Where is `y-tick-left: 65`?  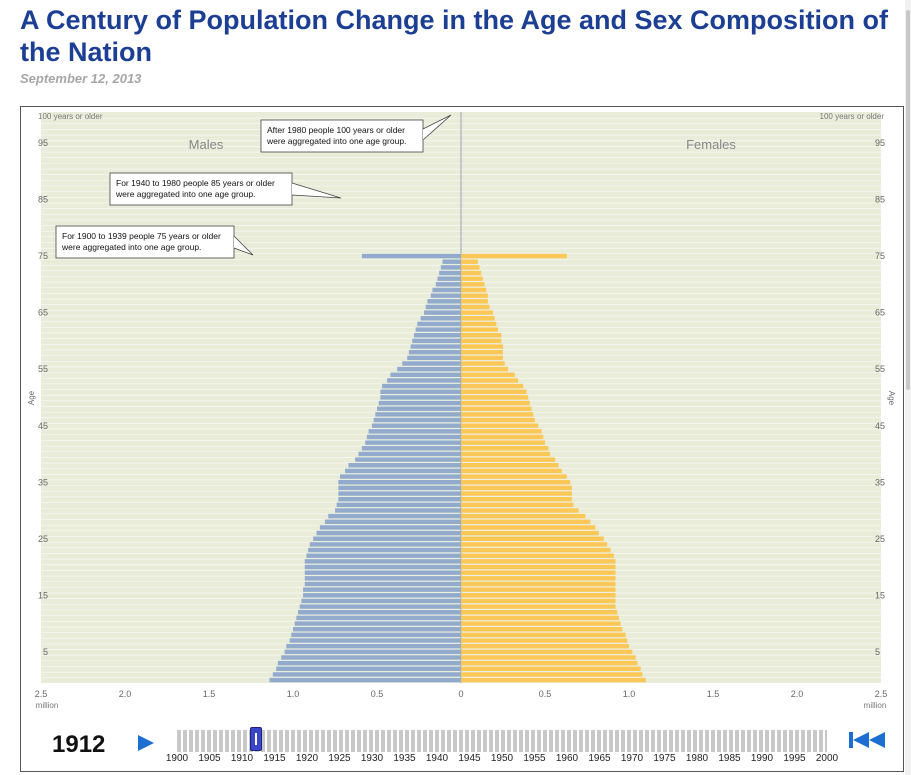
y-tick-left: 65 is located at coordinates (43, 313).